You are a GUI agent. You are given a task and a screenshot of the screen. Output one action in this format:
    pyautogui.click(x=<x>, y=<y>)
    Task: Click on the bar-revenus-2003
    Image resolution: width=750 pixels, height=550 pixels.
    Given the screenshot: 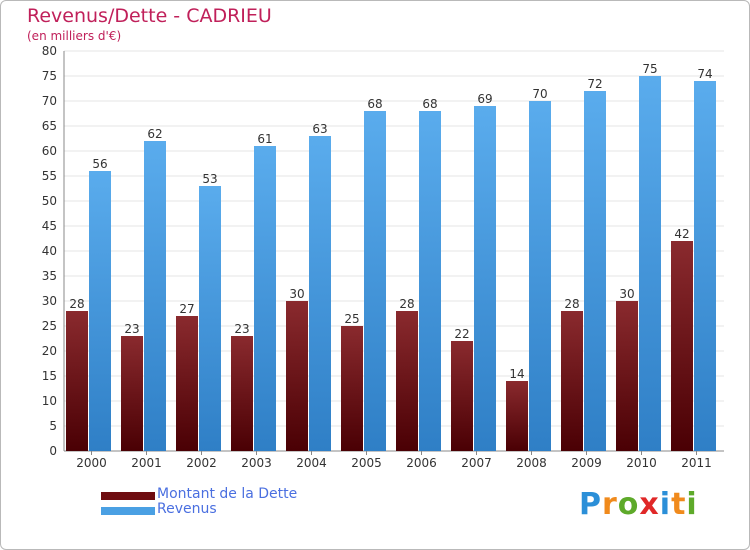 What is the action you would take?
    pyautogui.click(x=265, y=298)
    